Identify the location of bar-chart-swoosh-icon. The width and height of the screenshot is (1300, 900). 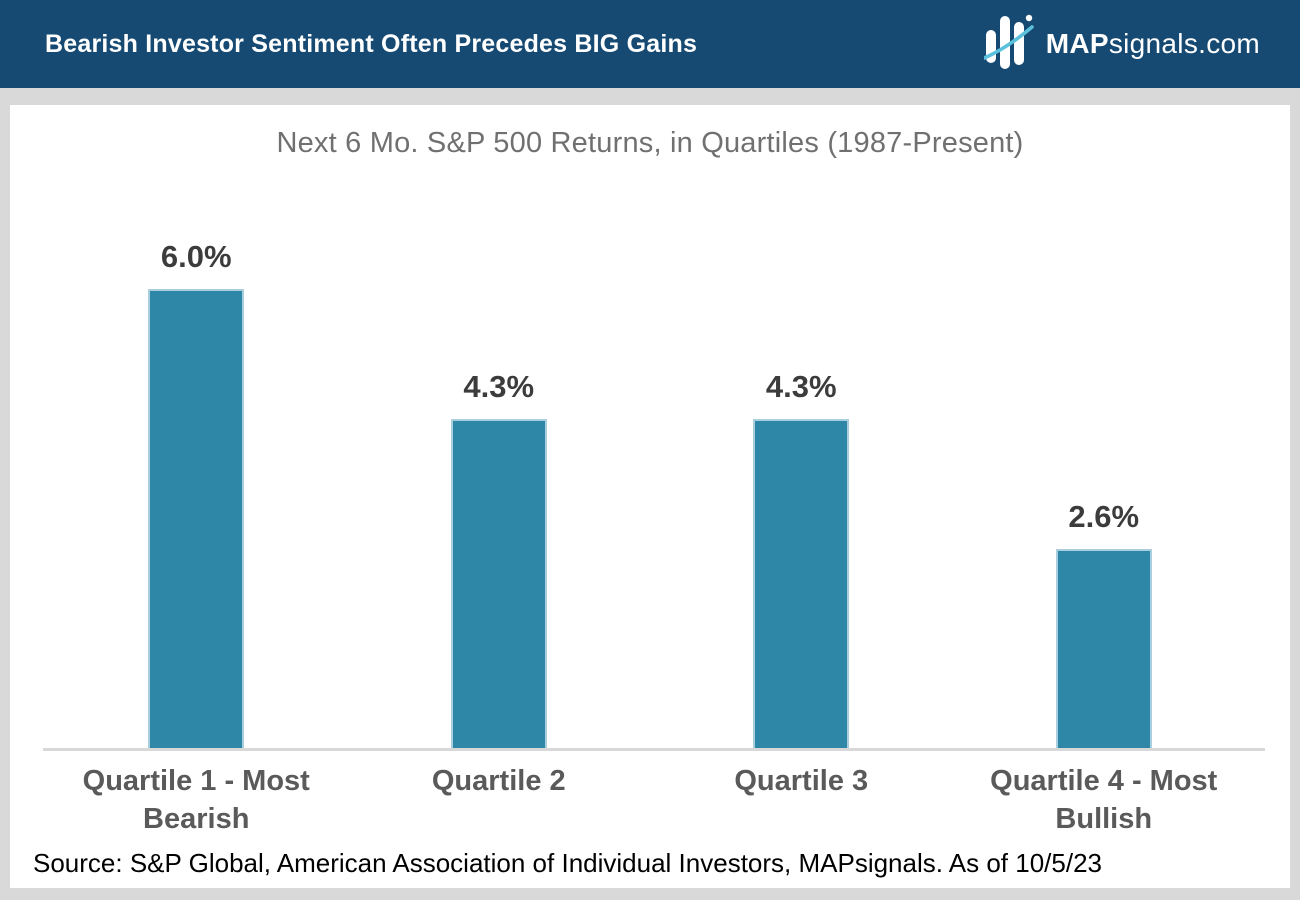
(1008, 41).